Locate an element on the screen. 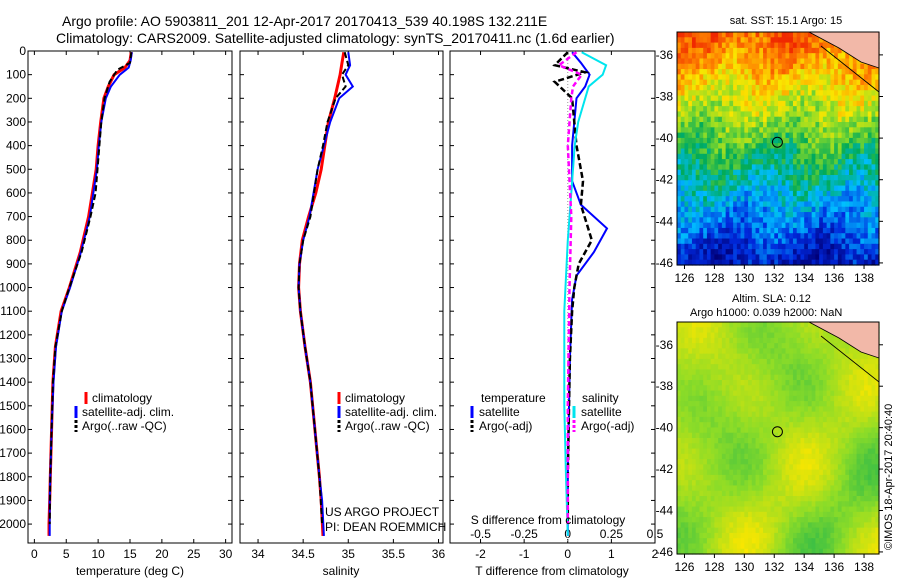 This screenshot has width=900, height=580. x-tick-label: 35 is located at coordinates (349, 554).